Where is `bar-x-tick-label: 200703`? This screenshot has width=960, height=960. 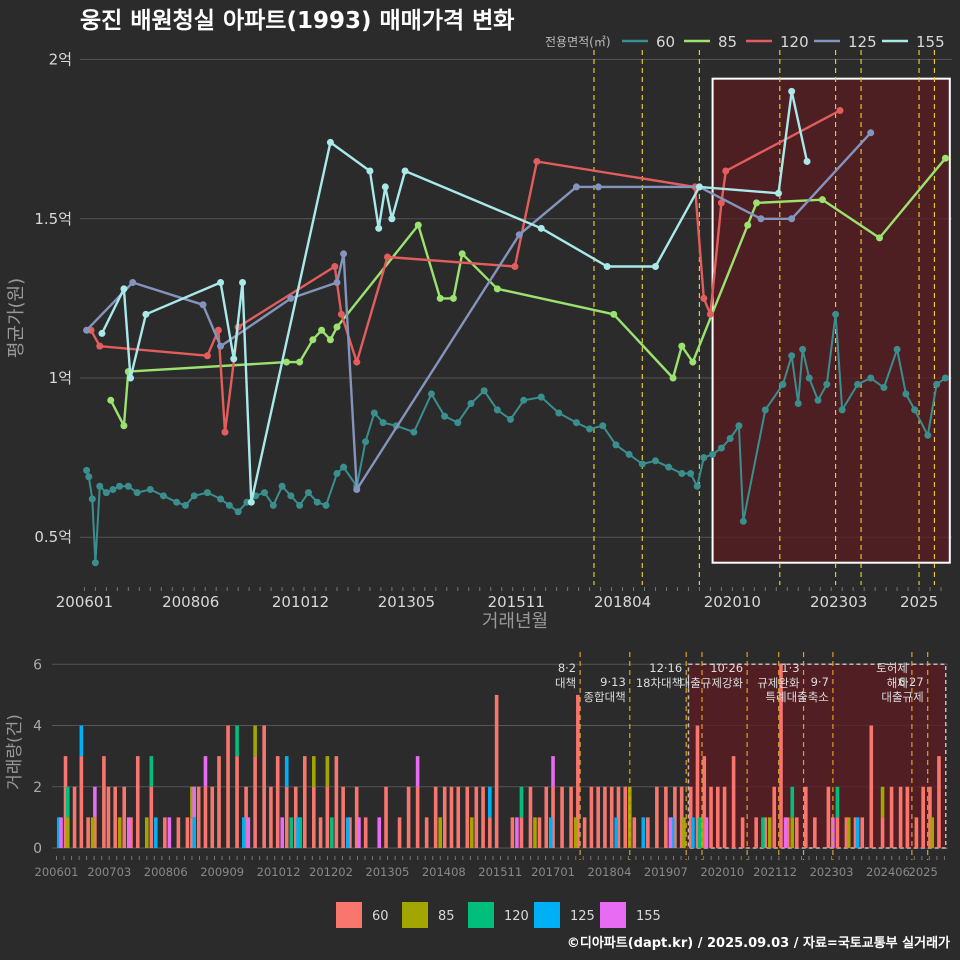 bar-x-tick-label: 200703 is located at coordinates (109, 872).